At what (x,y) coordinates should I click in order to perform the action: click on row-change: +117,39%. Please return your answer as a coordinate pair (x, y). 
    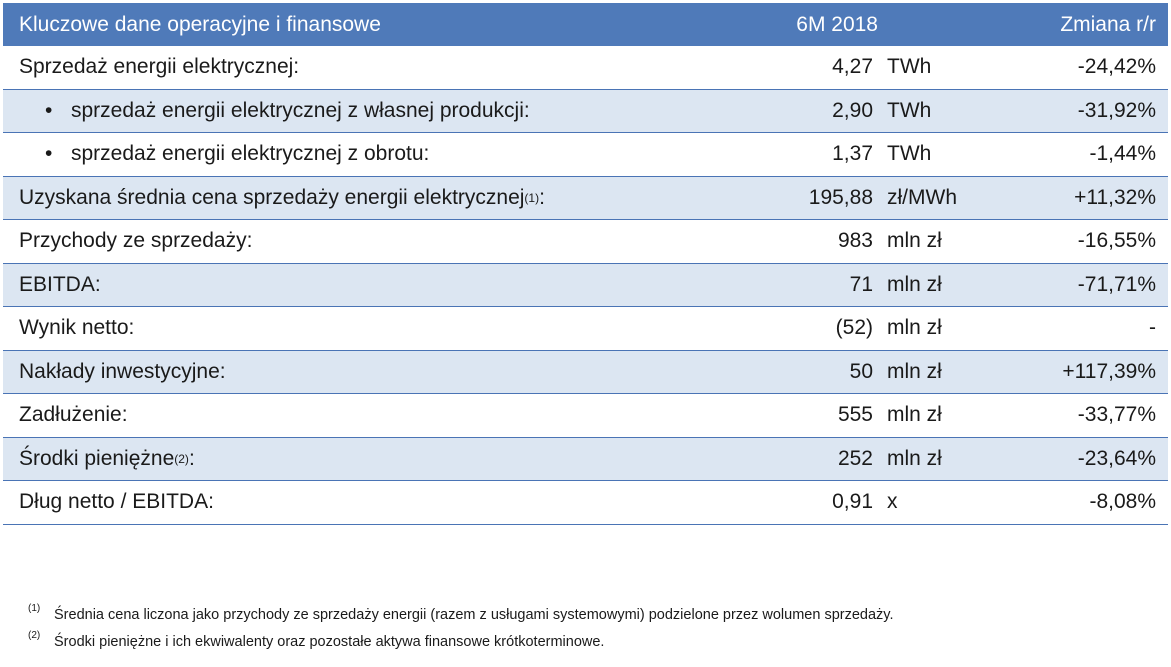
    Looking at the image, I should click on (1109, 371).